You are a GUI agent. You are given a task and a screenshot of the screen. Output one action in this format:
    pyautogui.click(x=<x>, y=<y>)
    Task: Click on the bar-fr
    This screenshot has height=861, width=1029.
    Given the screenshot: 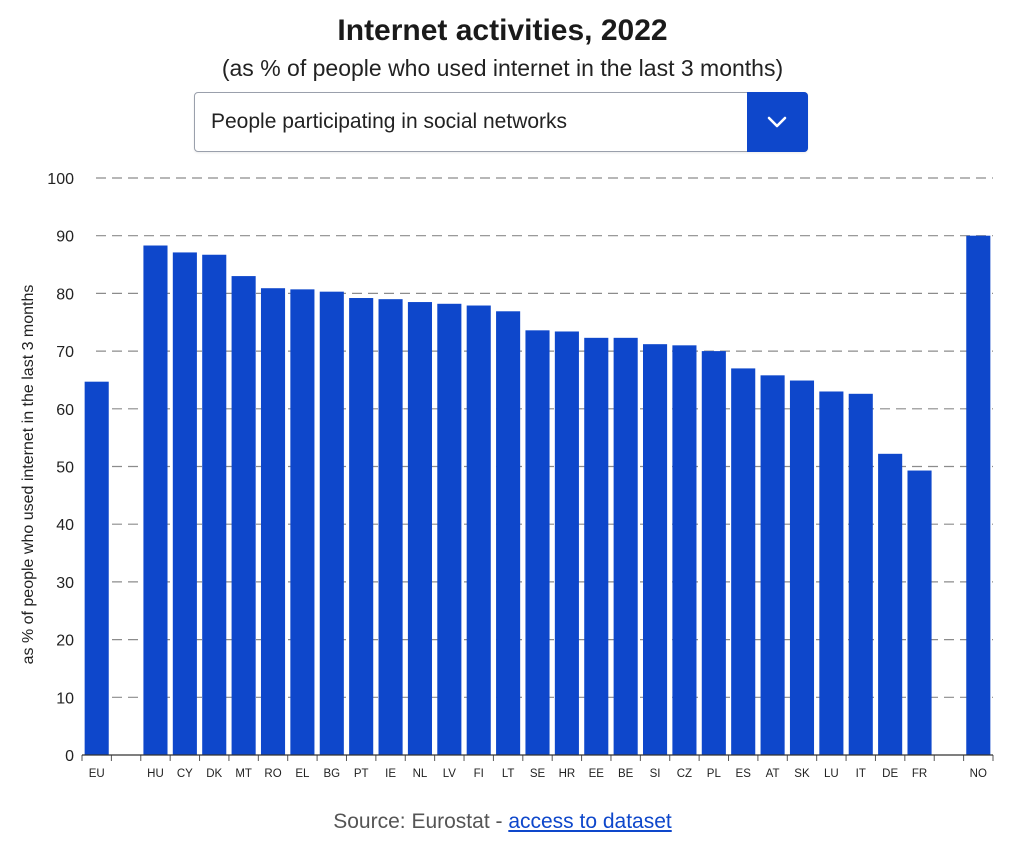 What is the action you would take?
    pyautogui.click(x=919, y=612)
    